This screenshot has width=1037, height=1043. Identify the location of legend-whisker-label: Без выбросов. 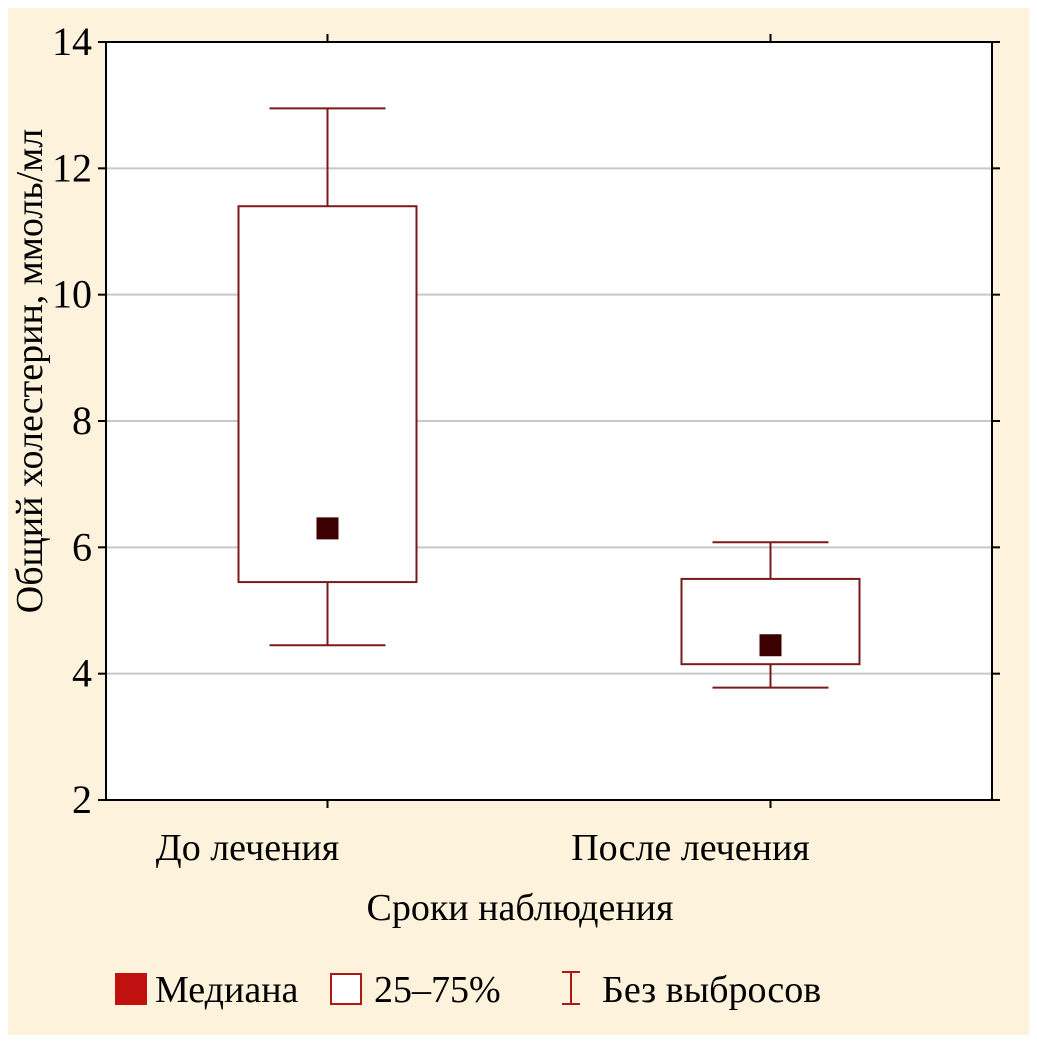
(711, 990).